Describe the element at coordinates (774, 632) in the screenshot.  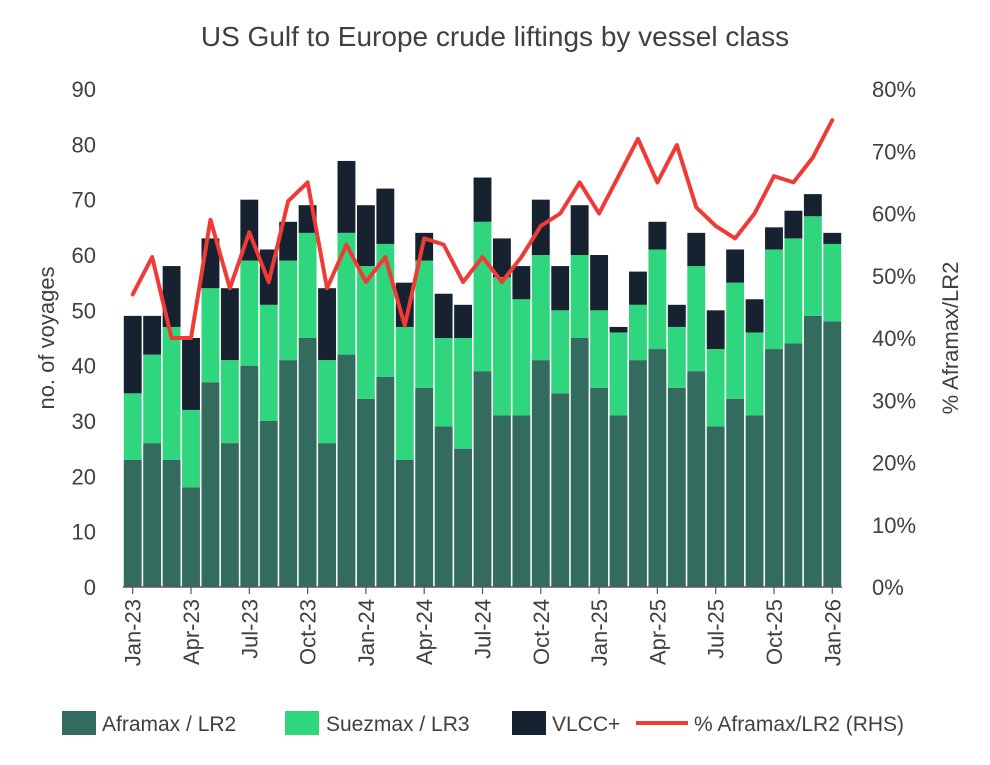
I see `x-tick-label: Oct-25` at that location.